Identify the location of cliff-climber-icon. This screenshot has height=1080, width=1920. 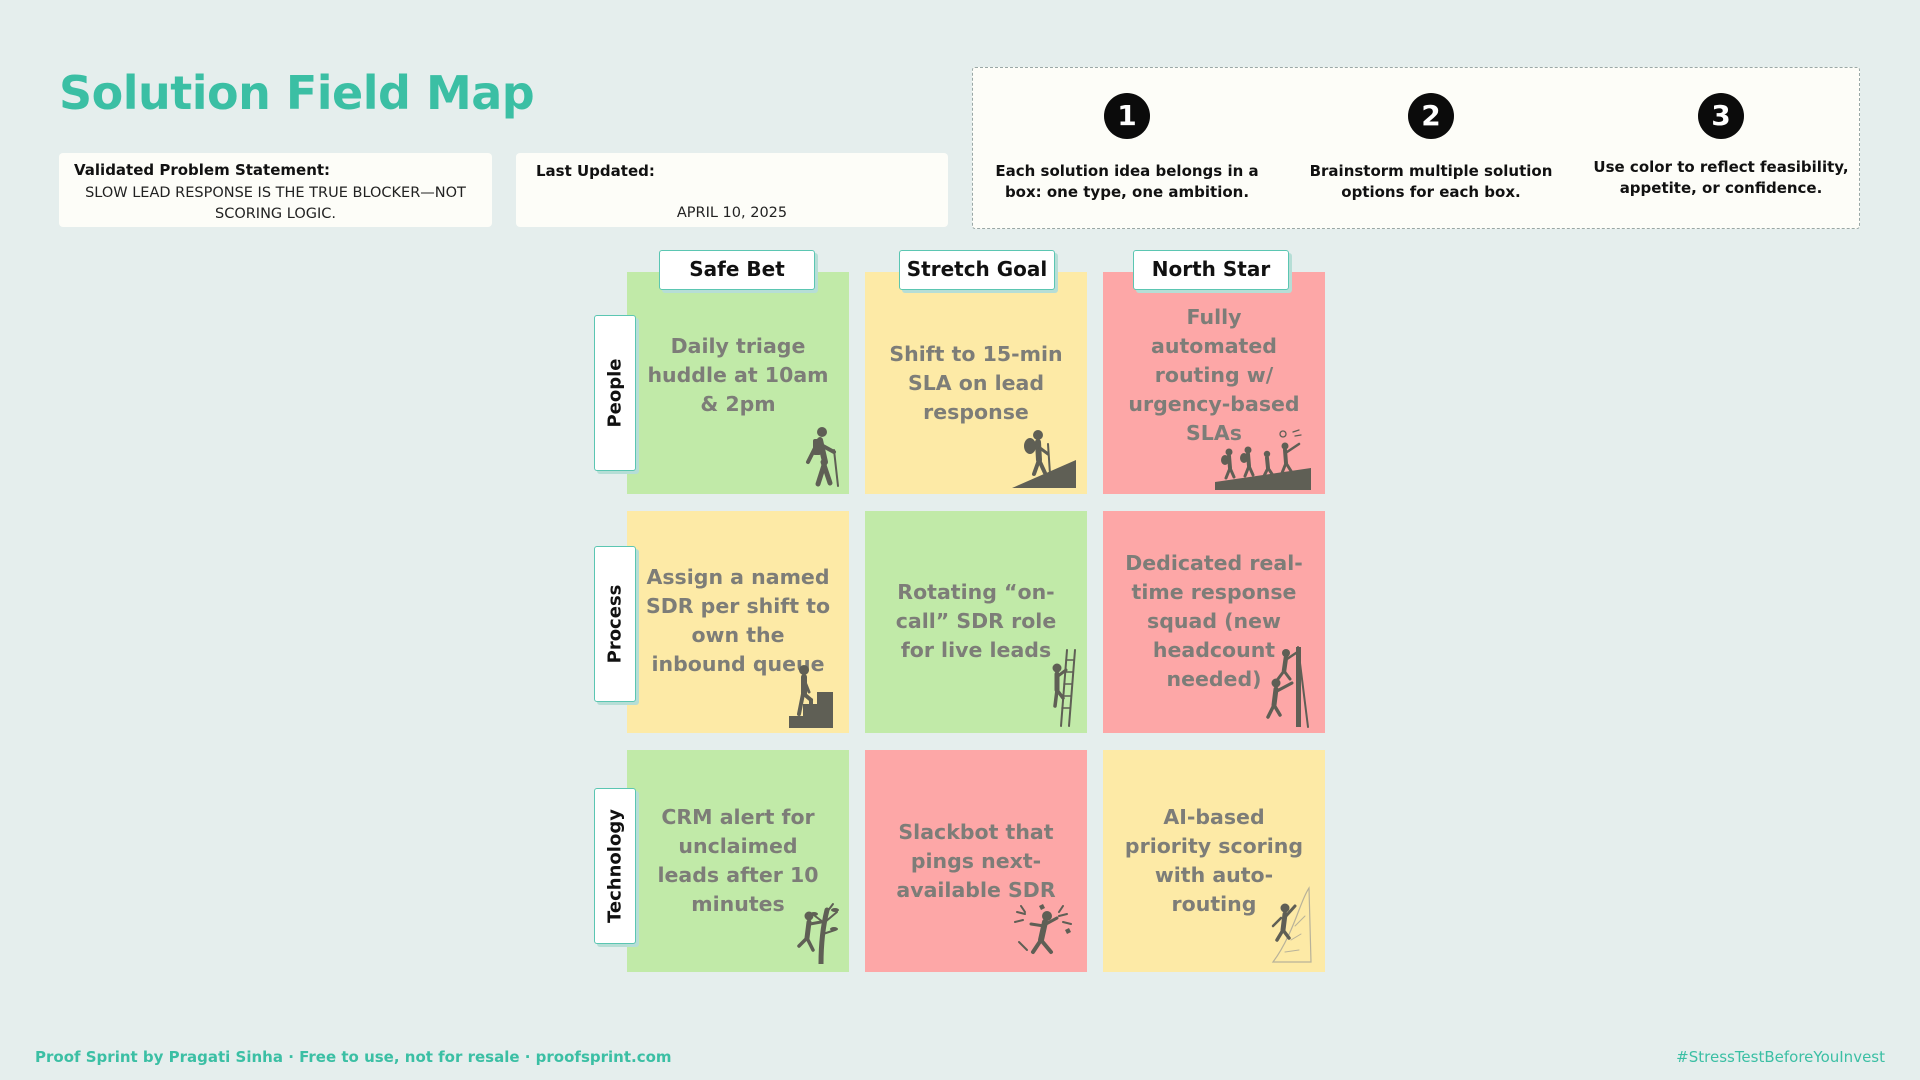
(1291, 924).